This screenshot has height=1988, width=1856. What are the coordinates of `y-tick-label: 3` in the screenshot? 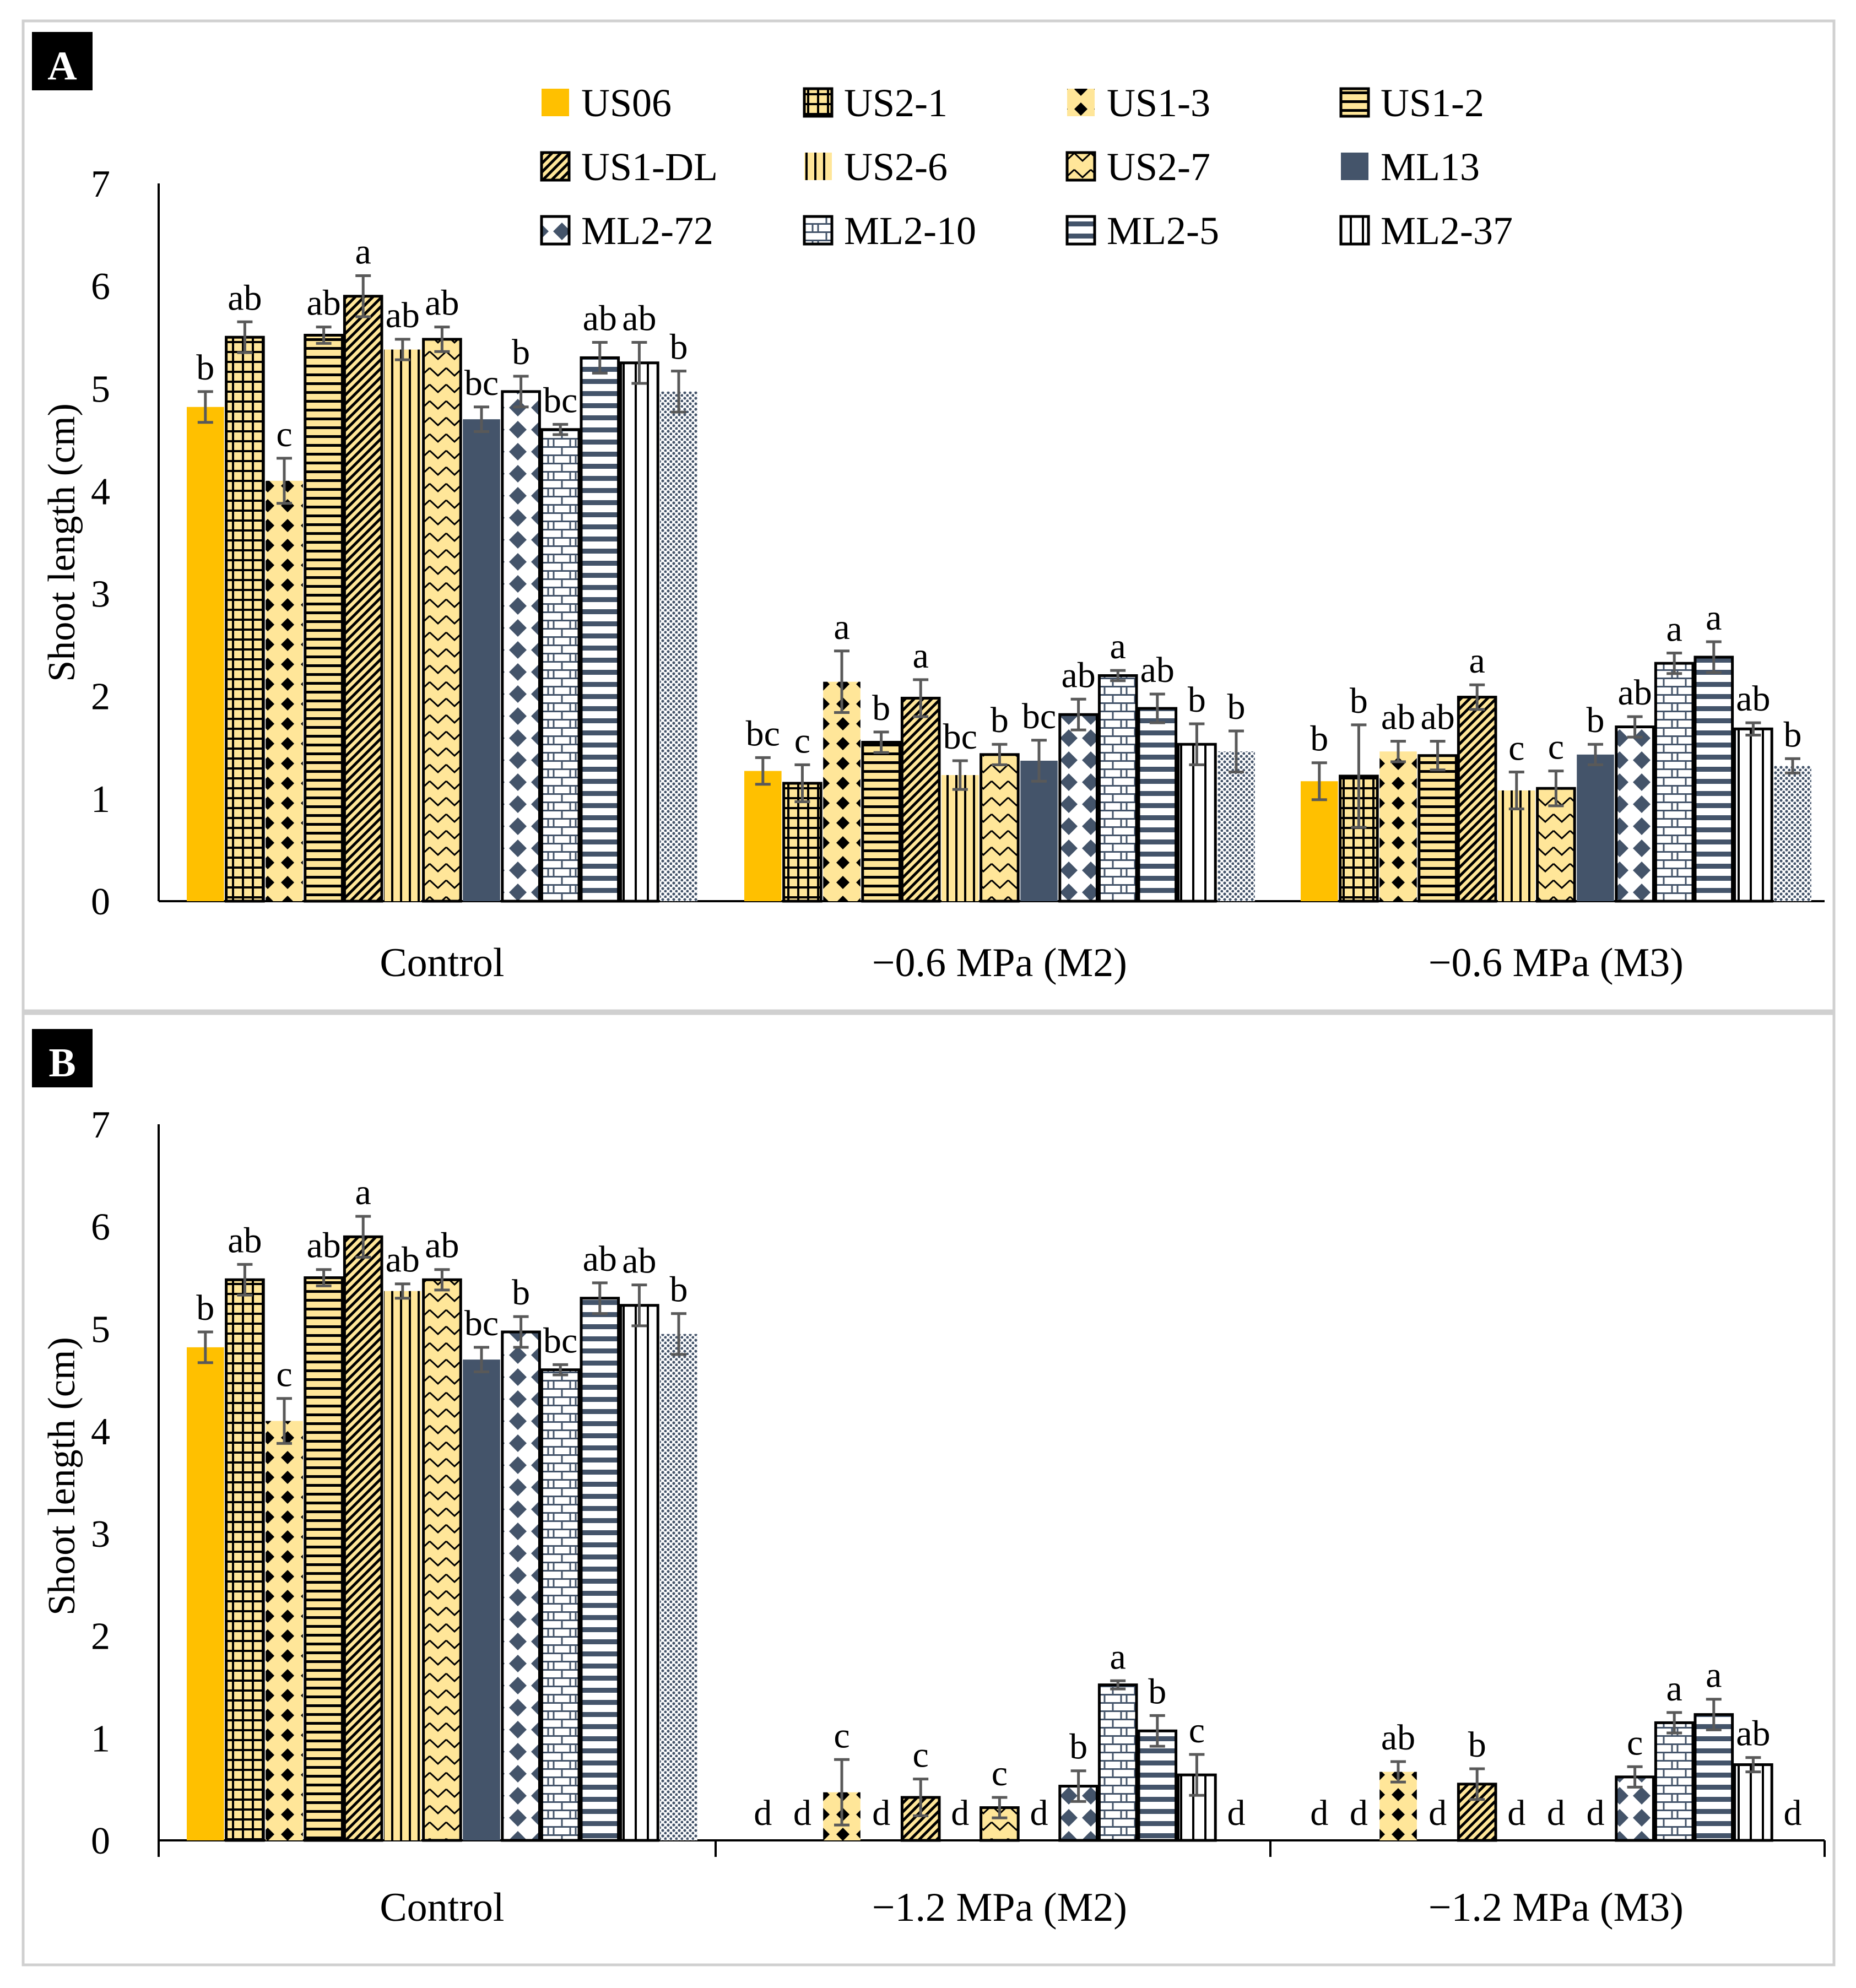 It's located at (100, 1534).